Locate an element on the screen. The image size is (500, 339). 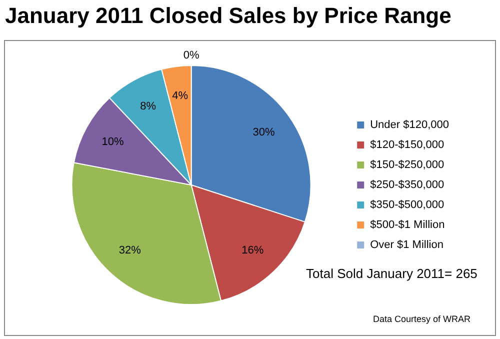
legend-label: $500-$1 Million is located at coordinates (407, 225).